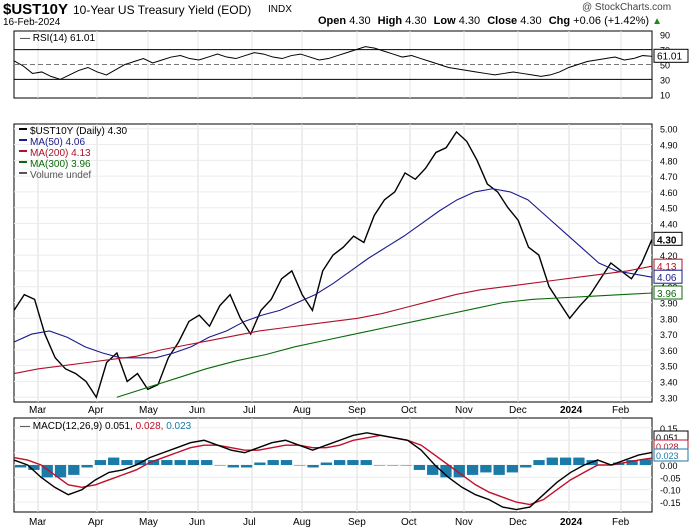 This screenshot has height=530, width=700. I want to click on price-tick-label: 3.90, so click(669, 303).